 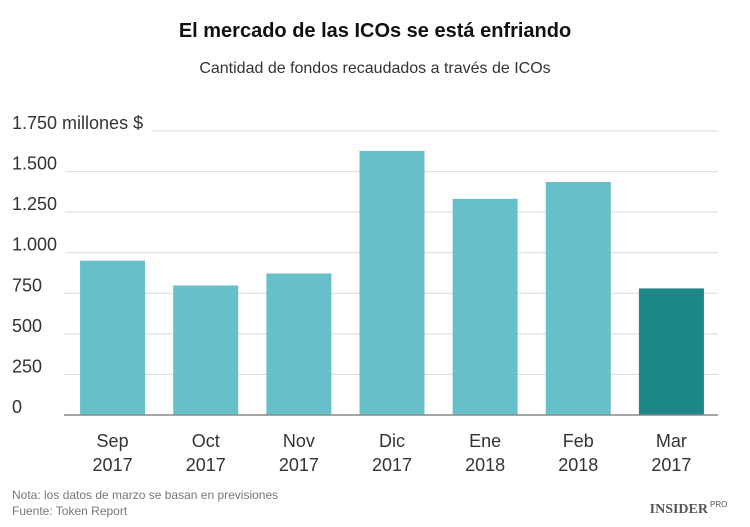 What do you see at coordinates (34, 204) in the screenshot?
I see `y-tick-label: 1.250` at bounding box center [34, 204].